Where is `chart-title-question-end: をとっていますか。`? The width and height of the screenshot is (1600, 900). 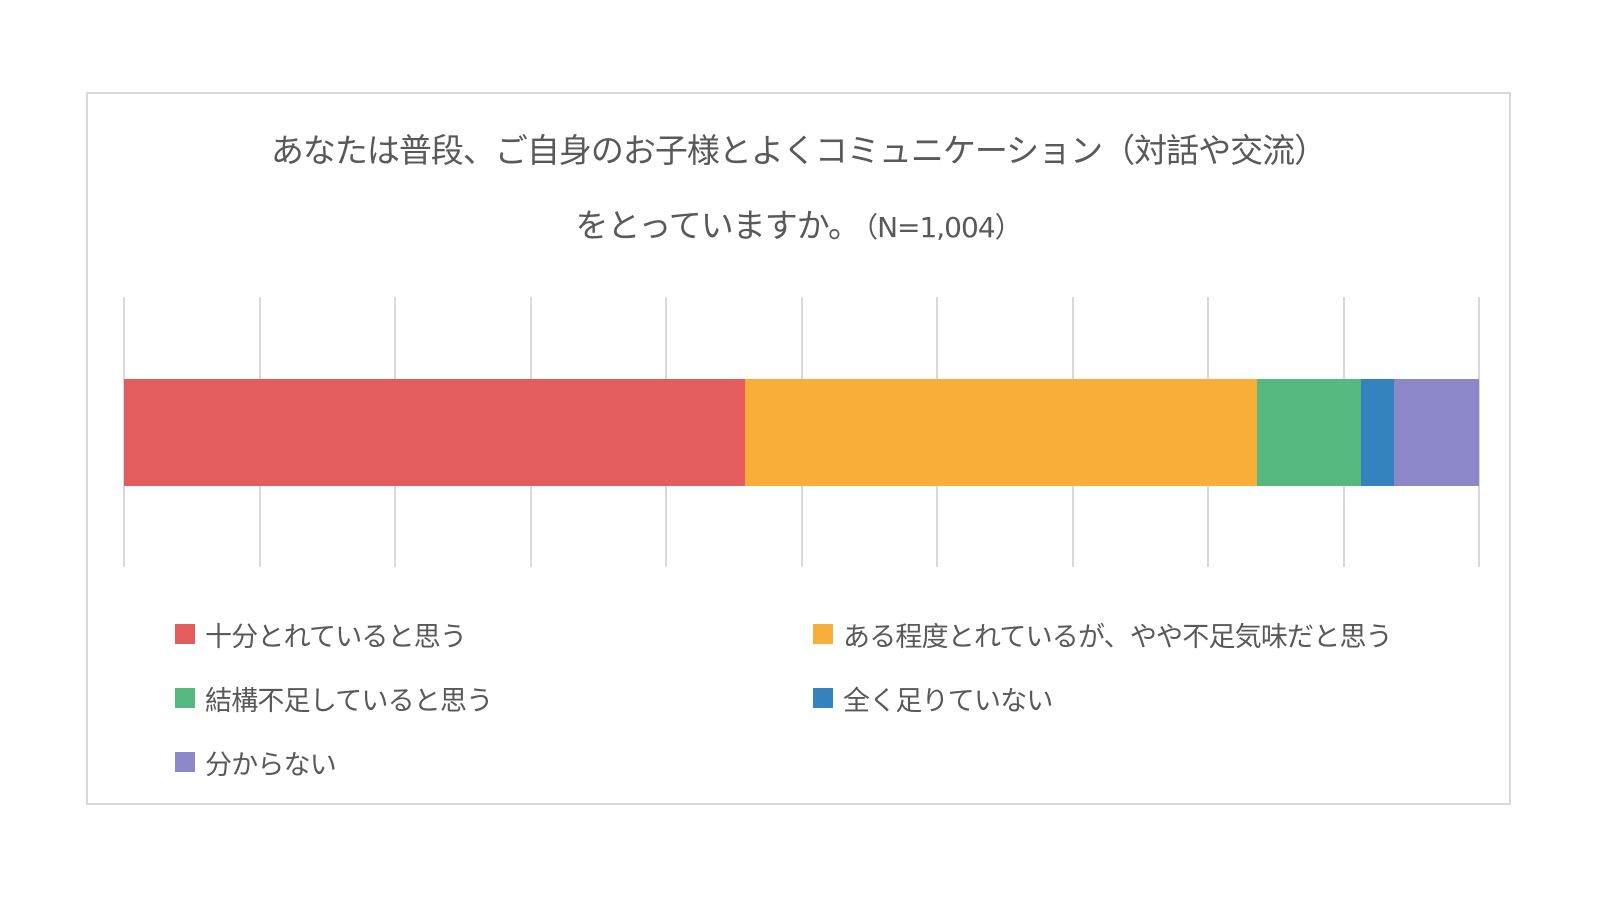 chart-title-question-end: をとっていますか。 is located at coordinates (718, 225).